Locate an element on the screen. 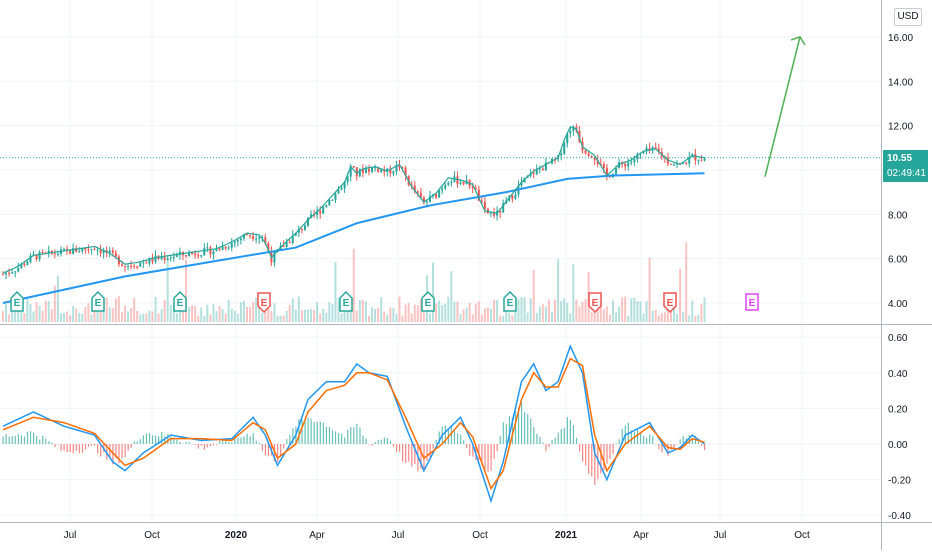  time-tick-label: Oct is located at coordinates (152, 535).